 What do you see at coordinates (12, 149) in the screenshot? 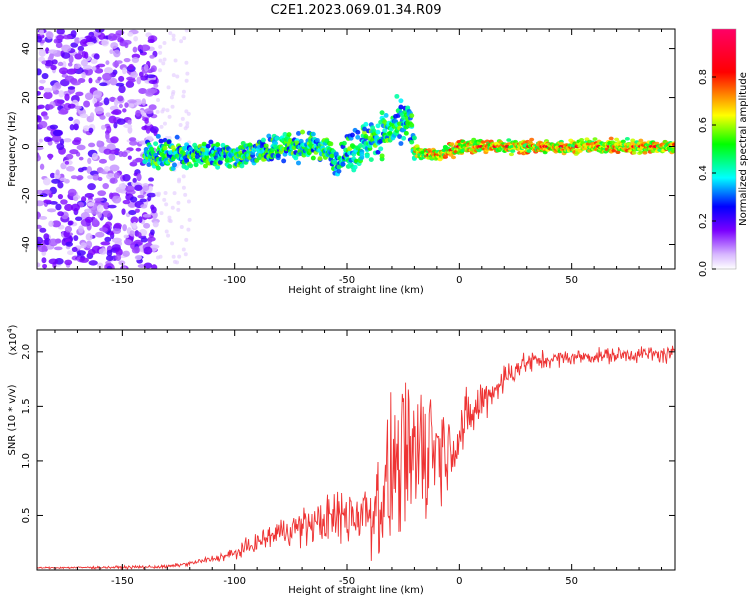
I see `spectrogram-ylabel: Frequency (Hz)` at bounding box center [12, 149].